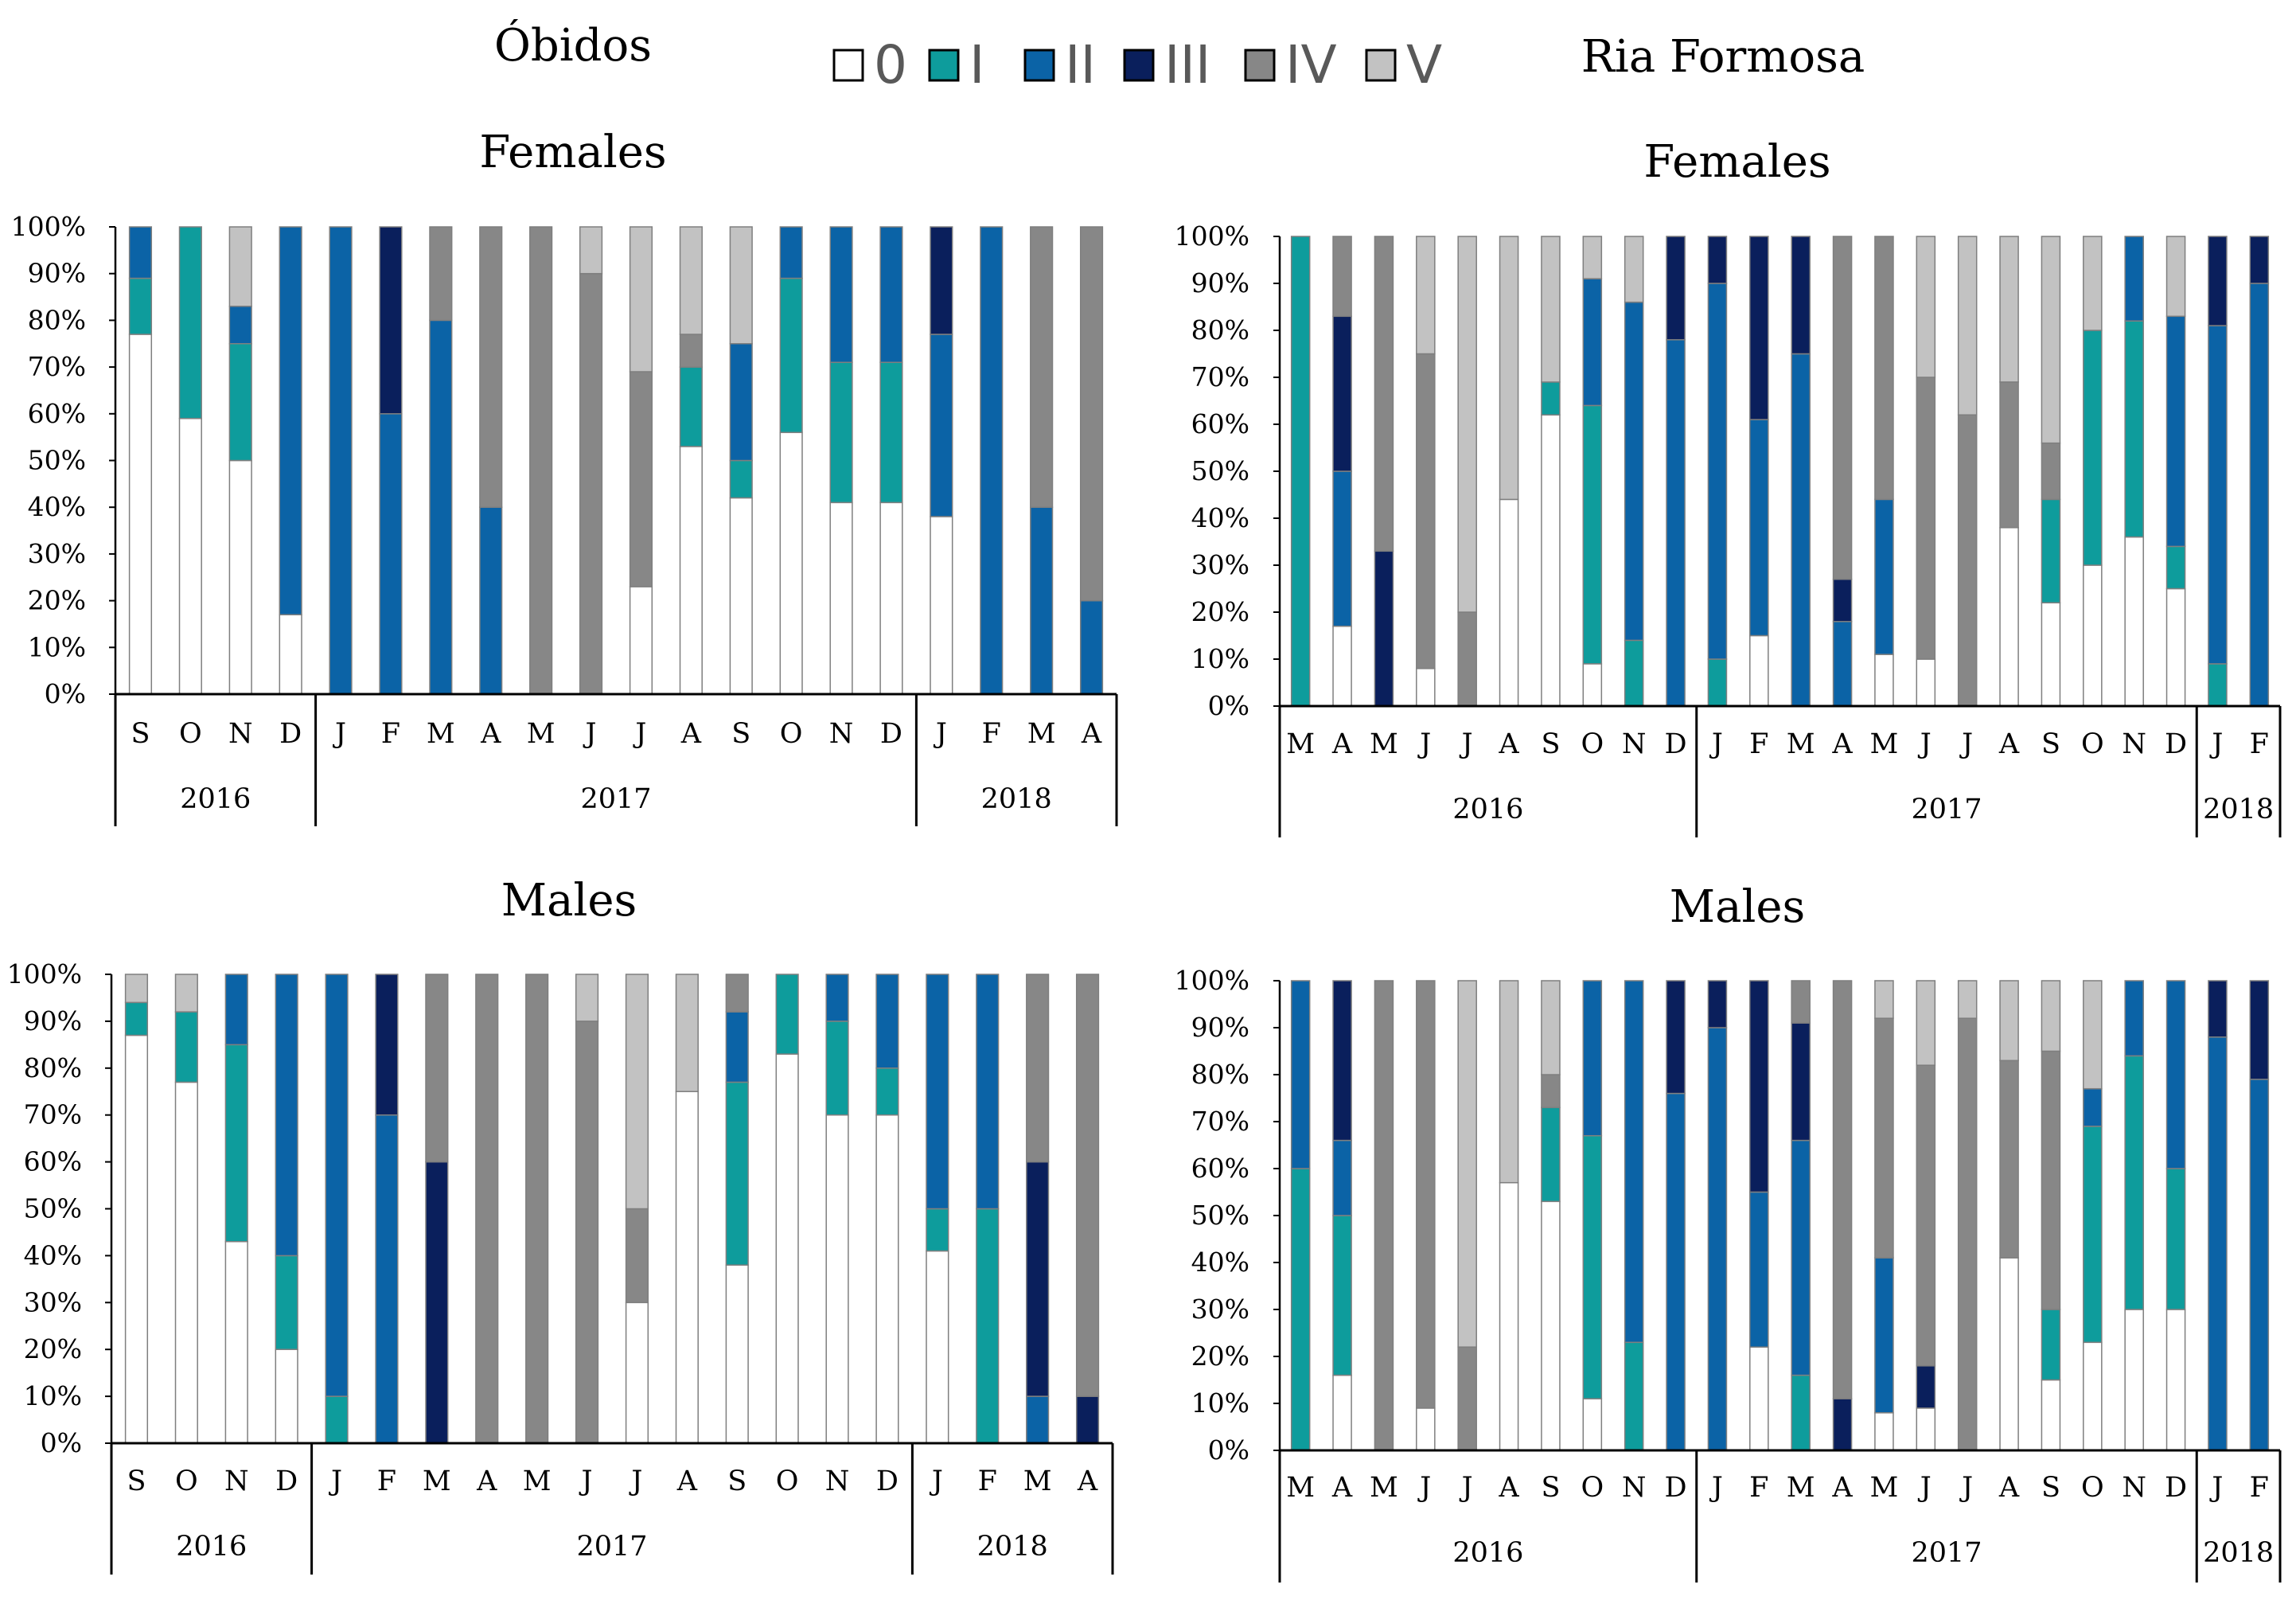 The width and height of the screenshot is (2296, 1604). Describe the element at coordinates (57, 553) in the screenshot. I see `y-tick-label: 30%` at that location.